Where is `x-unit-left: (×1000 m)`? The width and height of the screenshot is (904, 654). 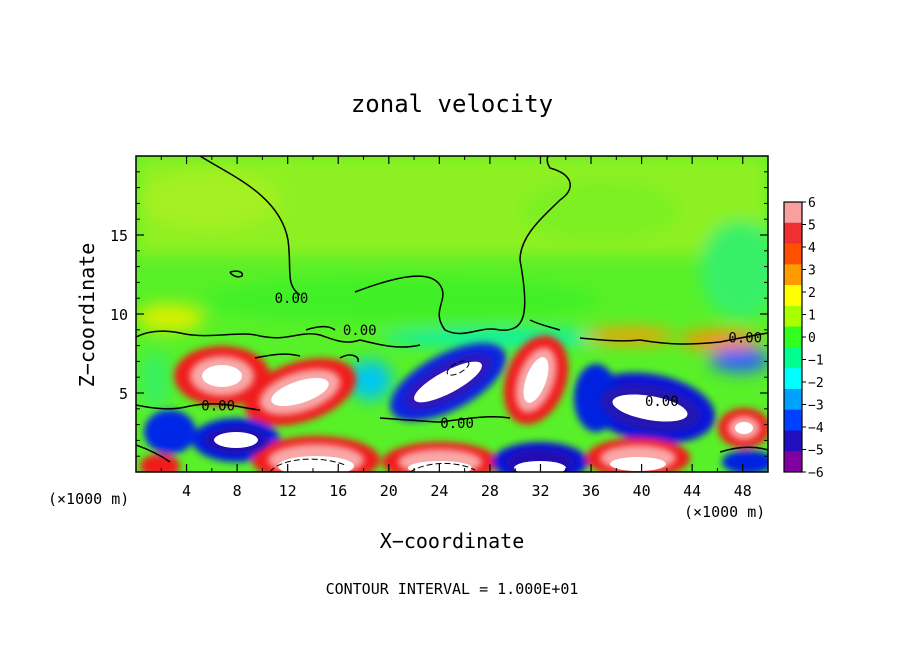 x-unit-left: (×1000 m) is located at coordinates (88, 499).